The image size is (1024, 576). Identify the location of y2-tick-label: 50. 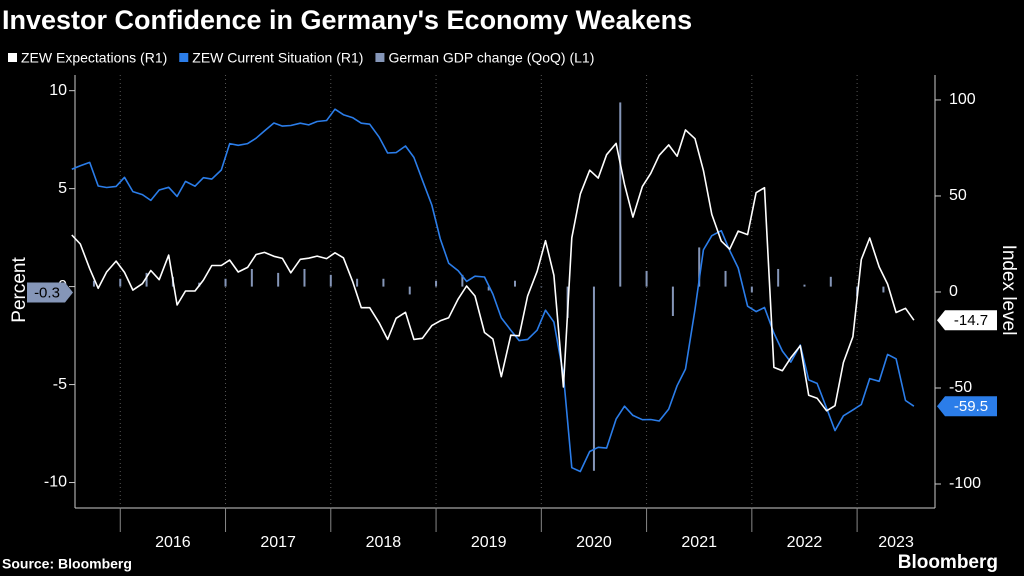
(958, 195).